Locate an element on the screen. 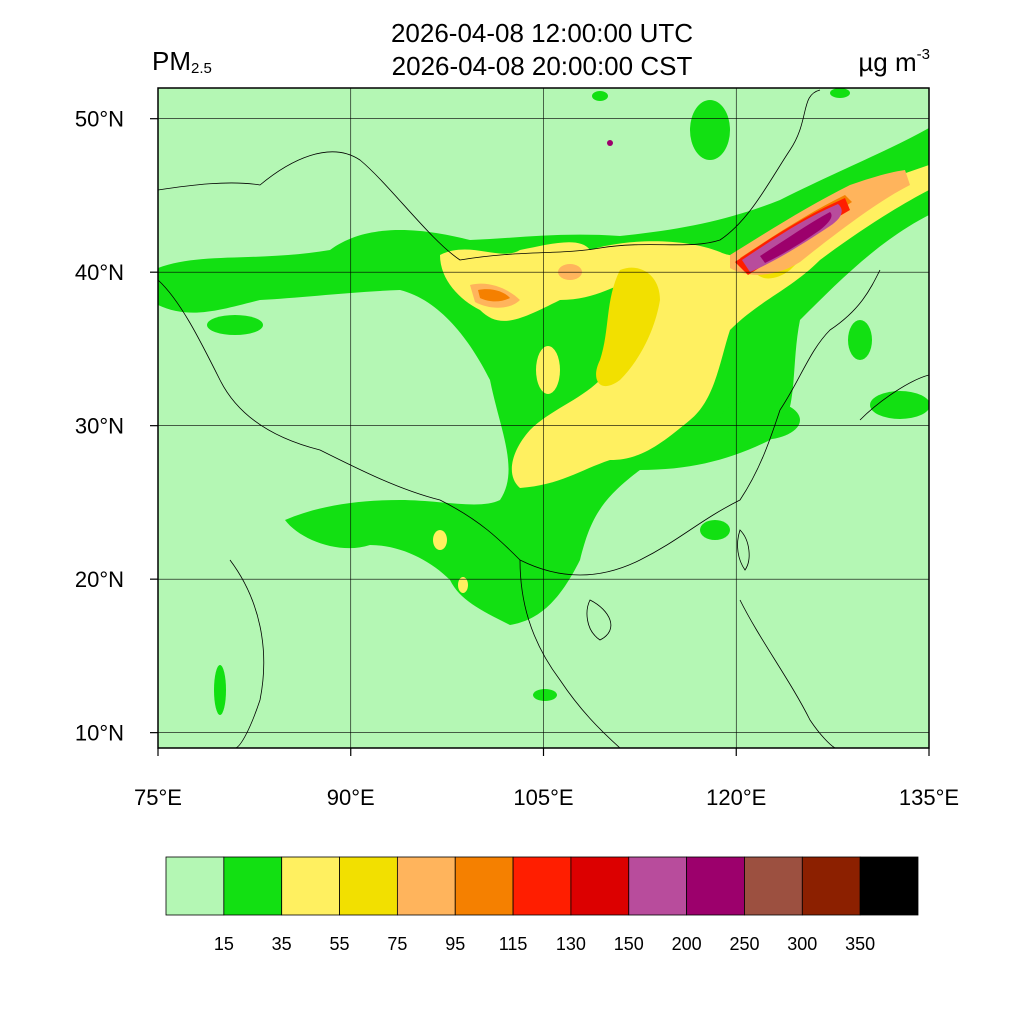 This screenshot has height=1024, width=1024. lon-tick-label: 75°E is located at coordinates (158, 797).